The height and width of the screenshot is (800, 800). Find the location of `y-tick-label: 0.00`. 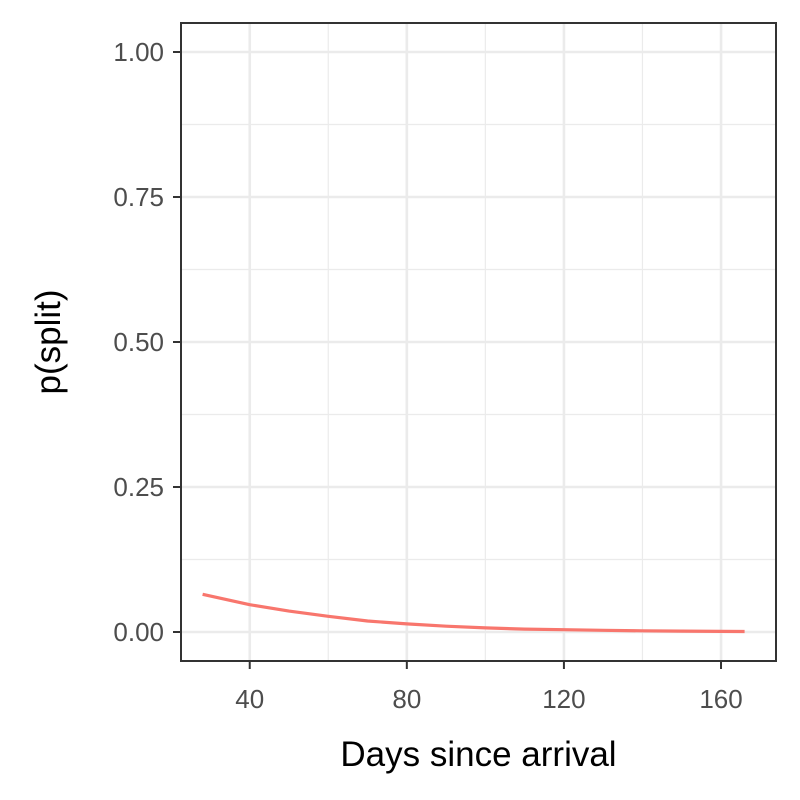

y-tick-label: 0.00 is located at coordinates (138, 632).